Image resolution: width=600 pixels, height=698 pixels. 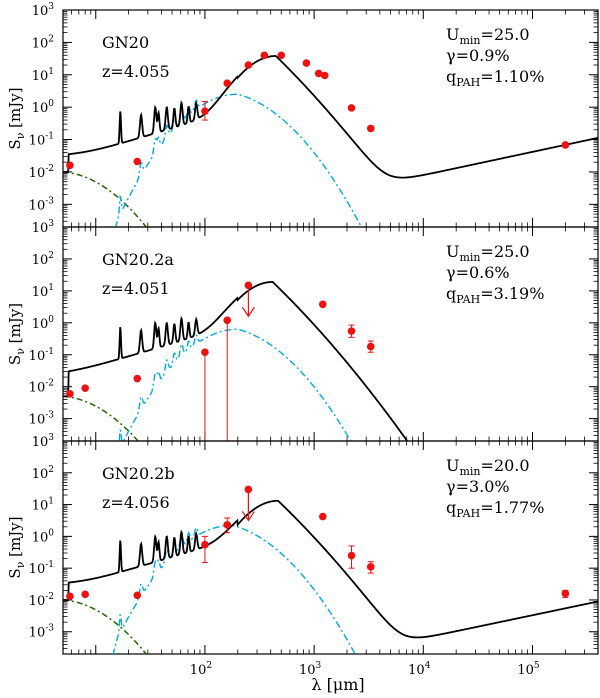 I want to click on model-curves, so click(x=236, y=361).